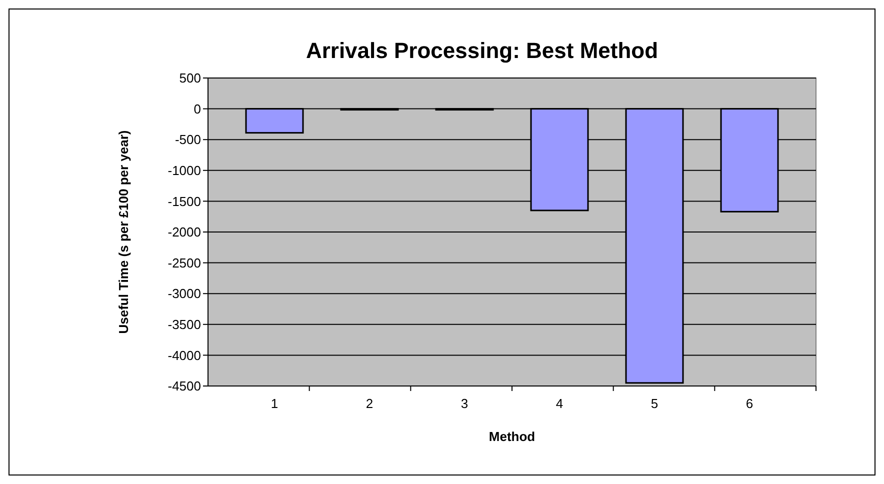 Image resolution: width=884 pixels, height=484 pixels. I want to click on x-tick-label: 3, so click(464, 403).